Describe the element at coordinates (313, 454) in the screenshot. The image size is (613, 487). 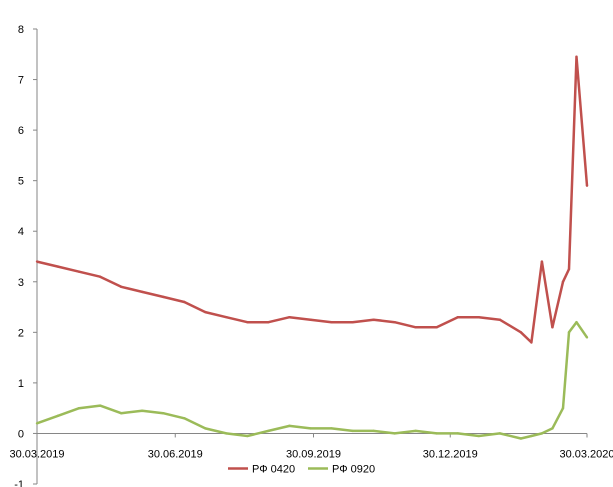
I see `x-tick-label: 30.09.2019` at that location.